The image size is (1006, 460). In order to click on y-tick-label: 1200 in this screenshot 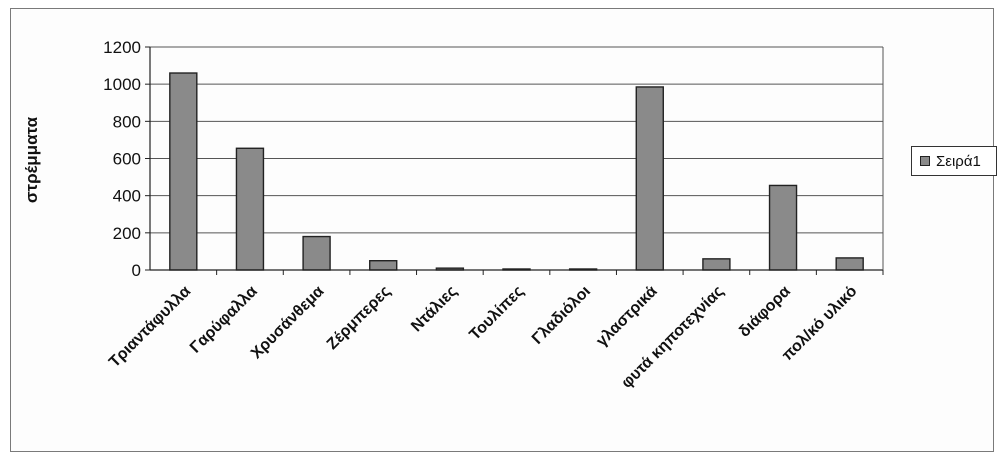, I will do `click(122, 47)`.